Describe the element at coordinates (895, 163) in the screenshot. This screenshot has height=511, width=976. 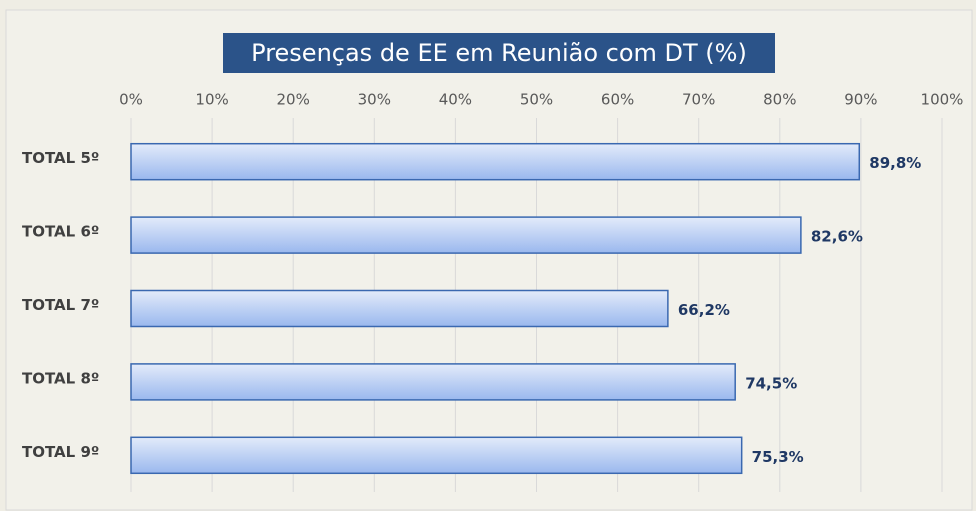
I see `value-label: 89,8%` at that location.